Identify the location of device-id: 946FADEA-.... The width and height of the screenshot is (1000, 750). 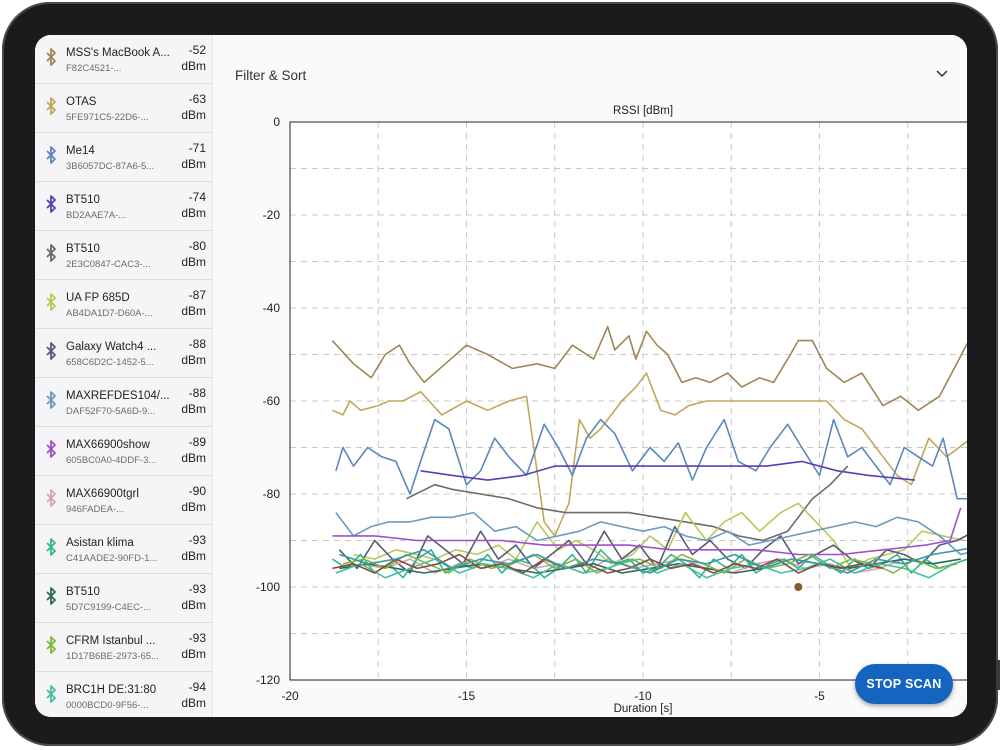
(95, 509).